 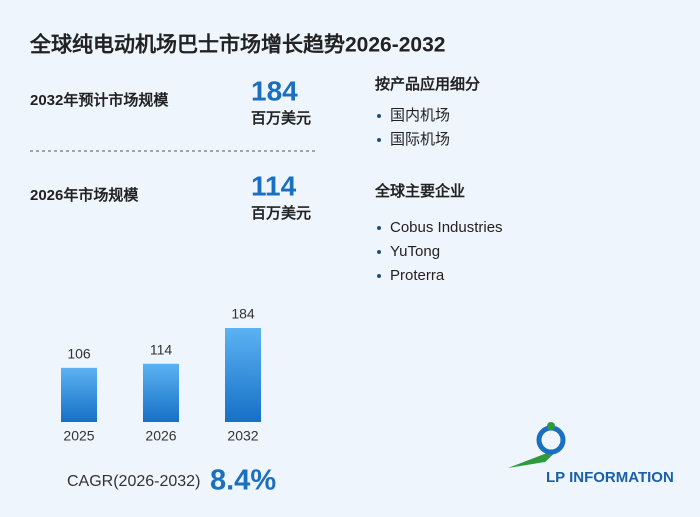 I want to click on stat-value: 184, so click(x=274, y=90).